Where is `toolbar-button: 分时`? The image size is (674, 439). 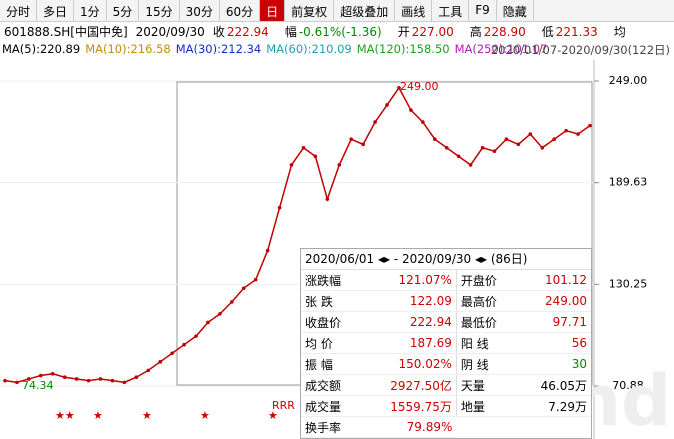
toolbar-button: 分时 is located at coordinates (19, 10).